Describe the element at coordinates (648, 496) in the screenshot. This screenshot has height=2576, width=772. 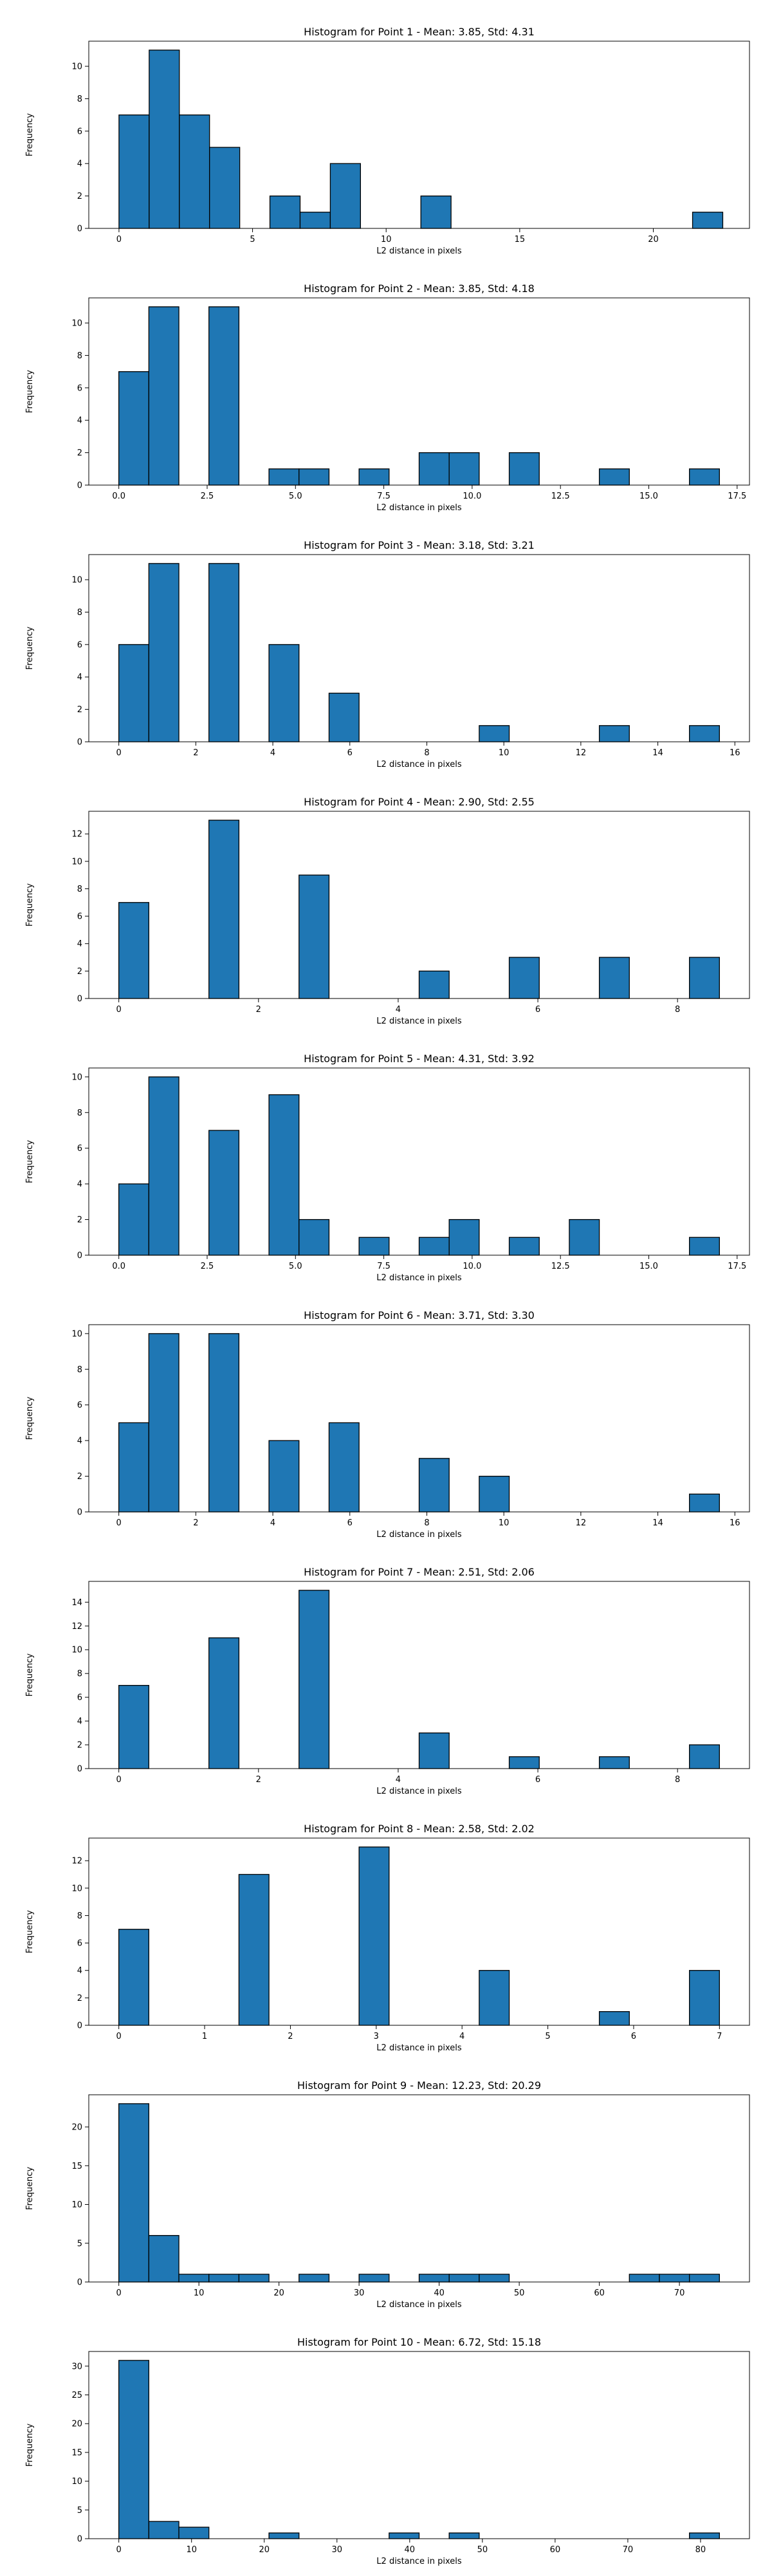
I see `x-tick-label: 15.0` at that location.